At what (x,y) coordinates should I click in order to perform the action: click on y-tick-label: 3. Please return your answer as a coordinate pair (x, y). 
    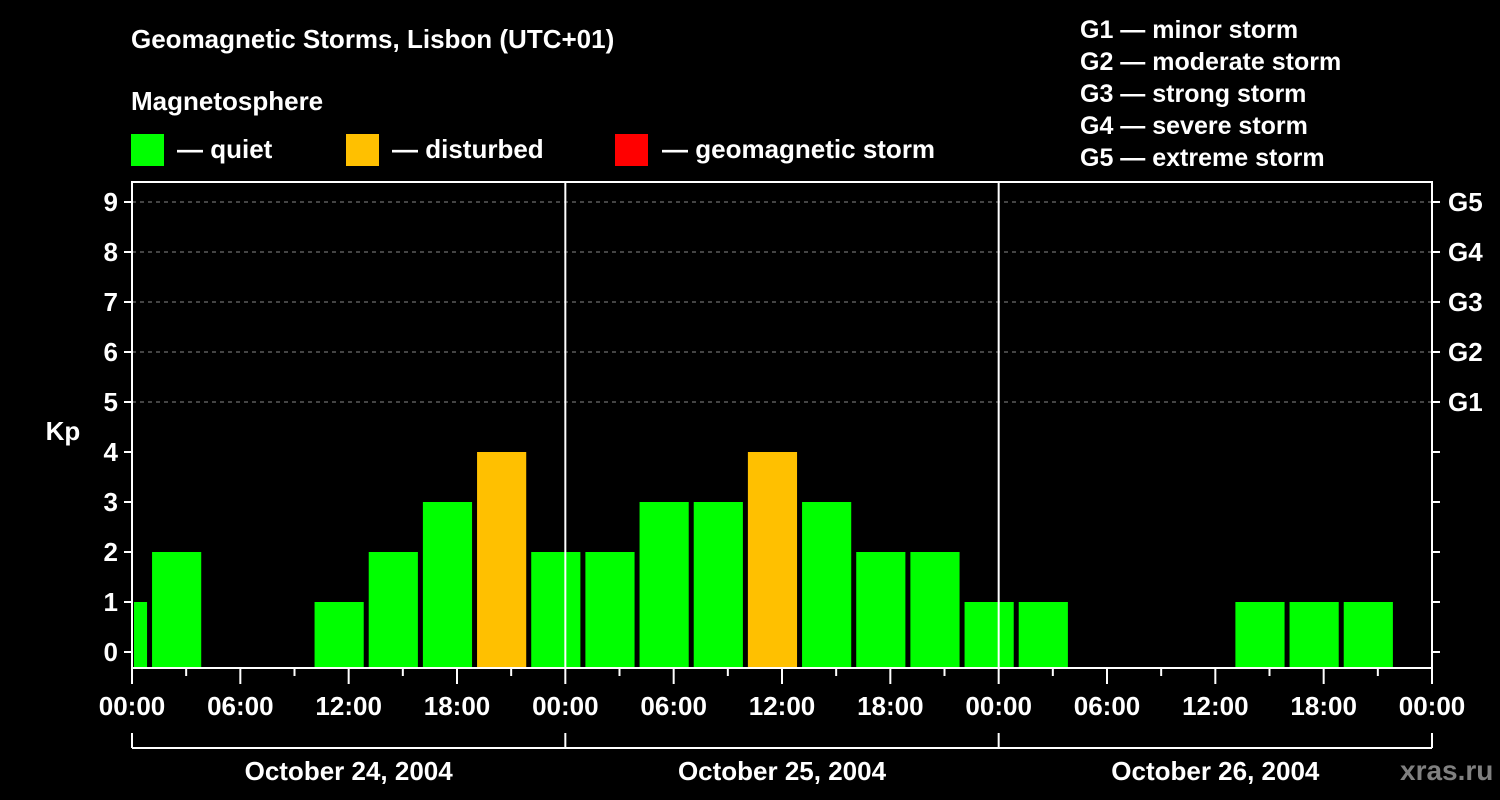
    Looking at the image, I should click on (111, 502).